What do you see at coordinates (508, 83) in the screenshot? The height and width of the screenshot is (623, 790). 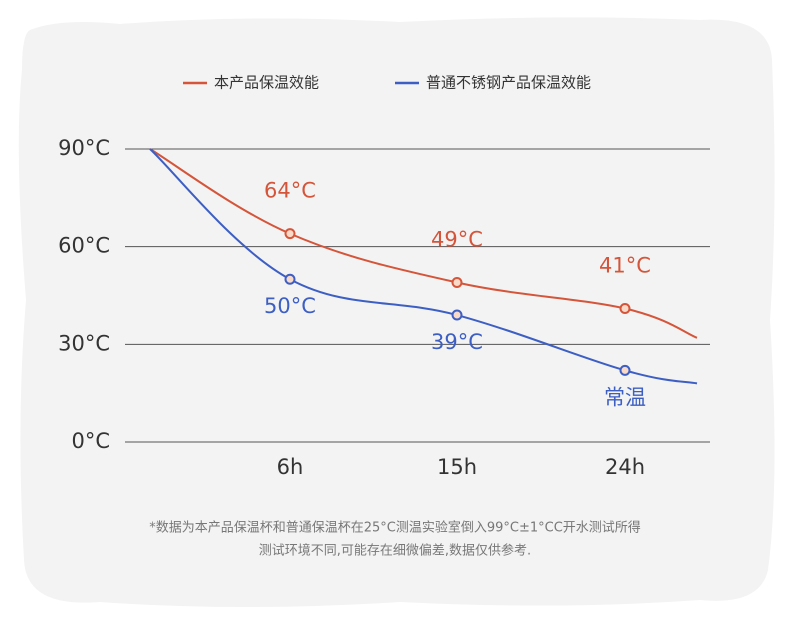 I see `legend-label: 普通不锈钢产品保温效能` at bounding box center [508, 83].